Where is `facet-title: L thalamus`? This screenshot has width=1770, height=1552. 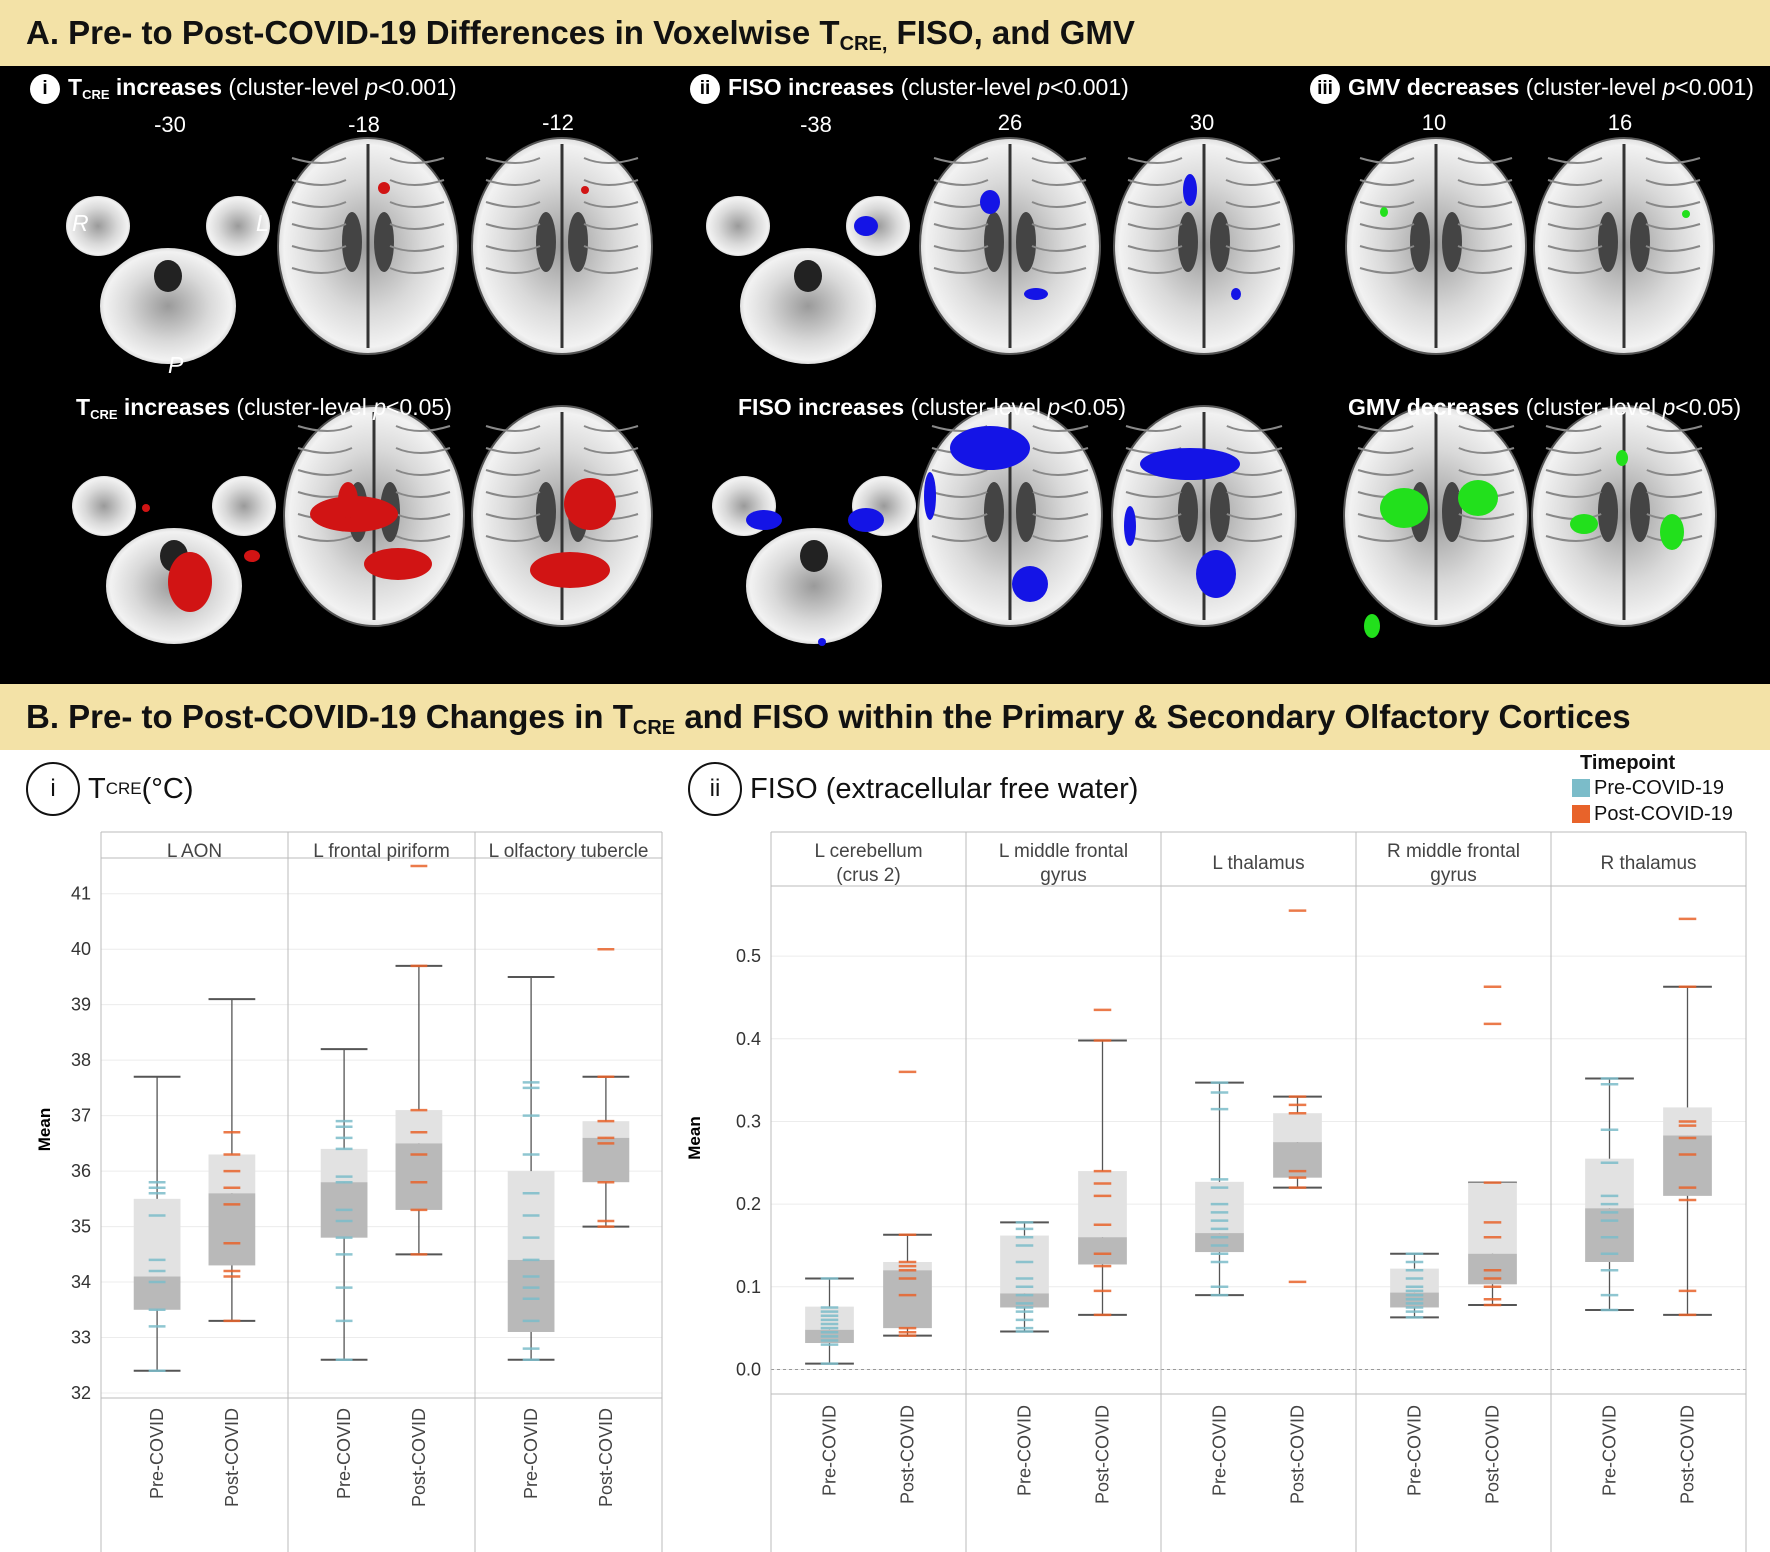
facet-title: L thalamus is located at coordinates (1258, 863).